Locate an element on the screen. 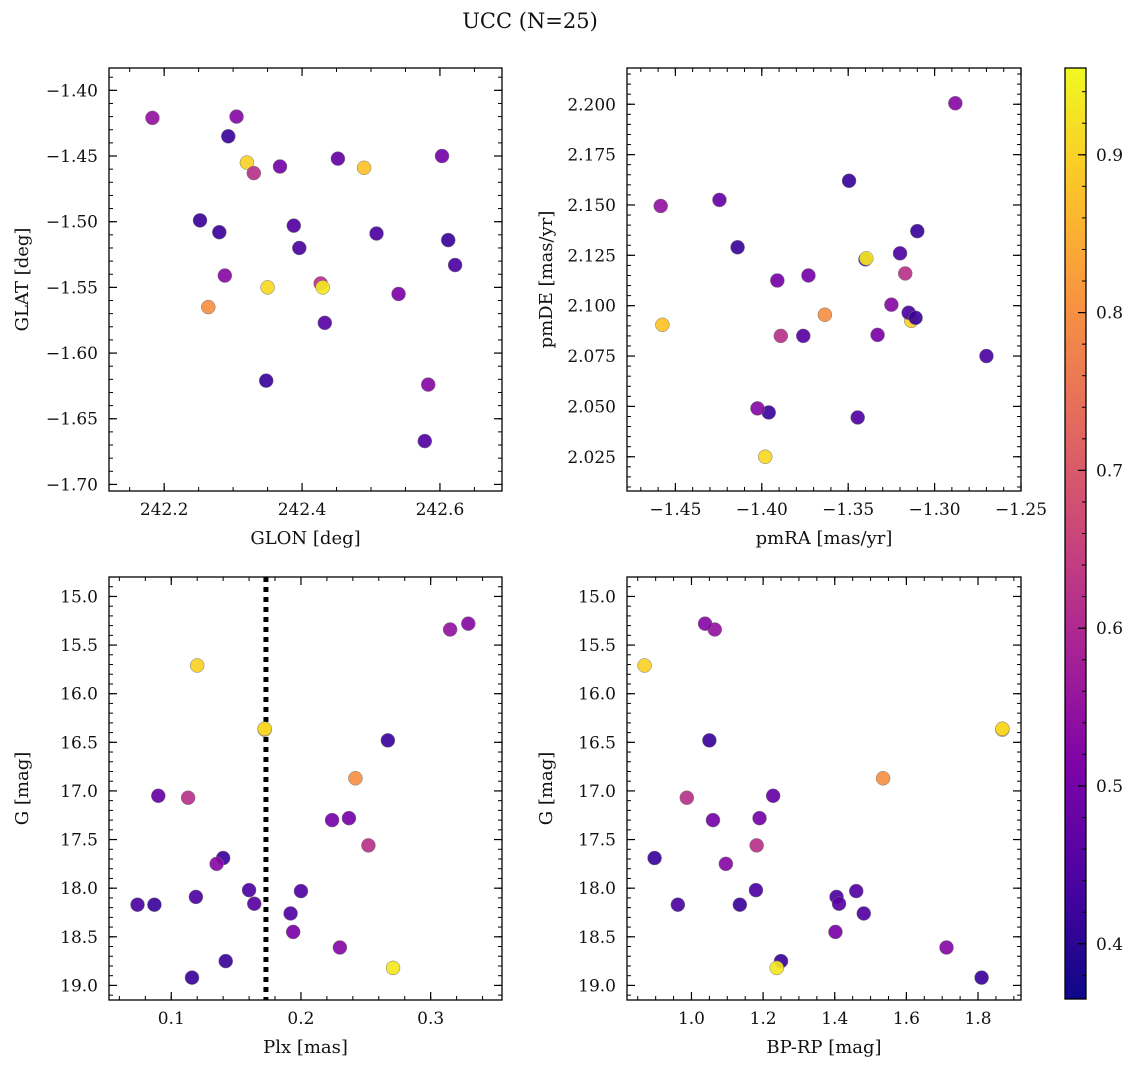 Image resolution: width=1136 pixels, height=1067 pixels. y-tick-label: −1.70 is located at coordinates (72, 485).